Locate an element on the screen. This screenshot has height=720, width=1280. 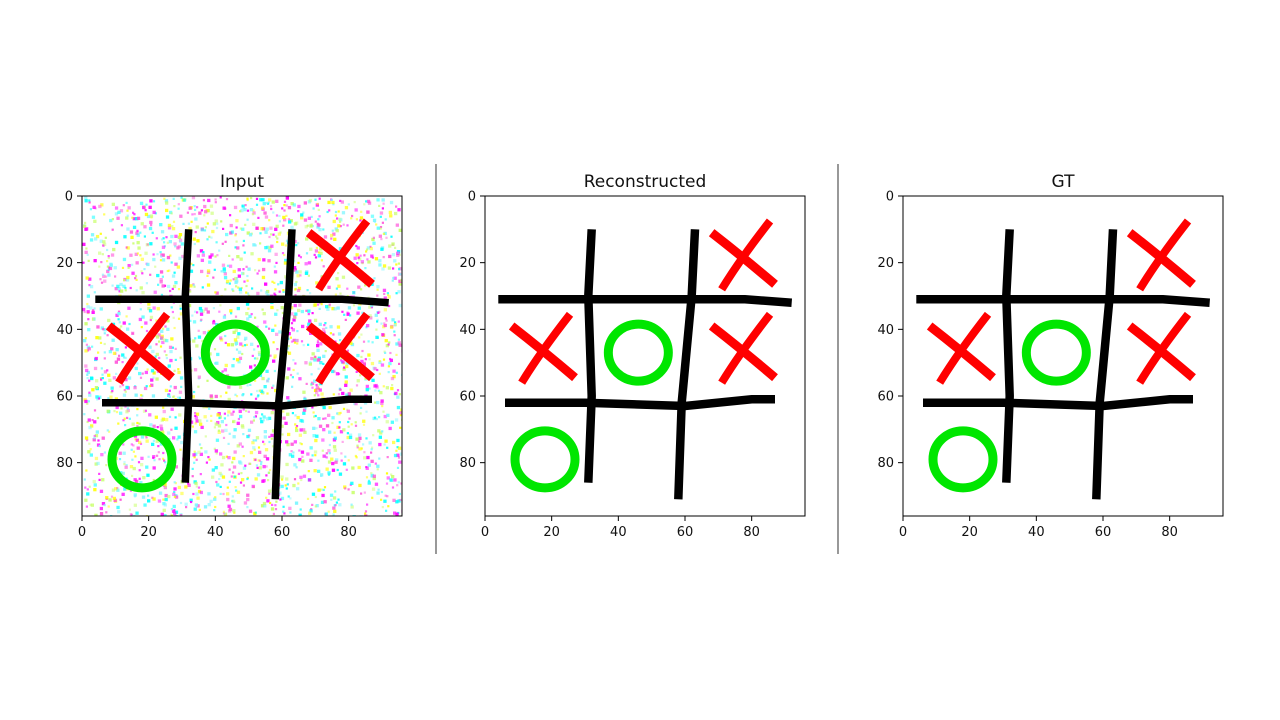
plot-area-reconstructed is located at coordinates (645, 356).